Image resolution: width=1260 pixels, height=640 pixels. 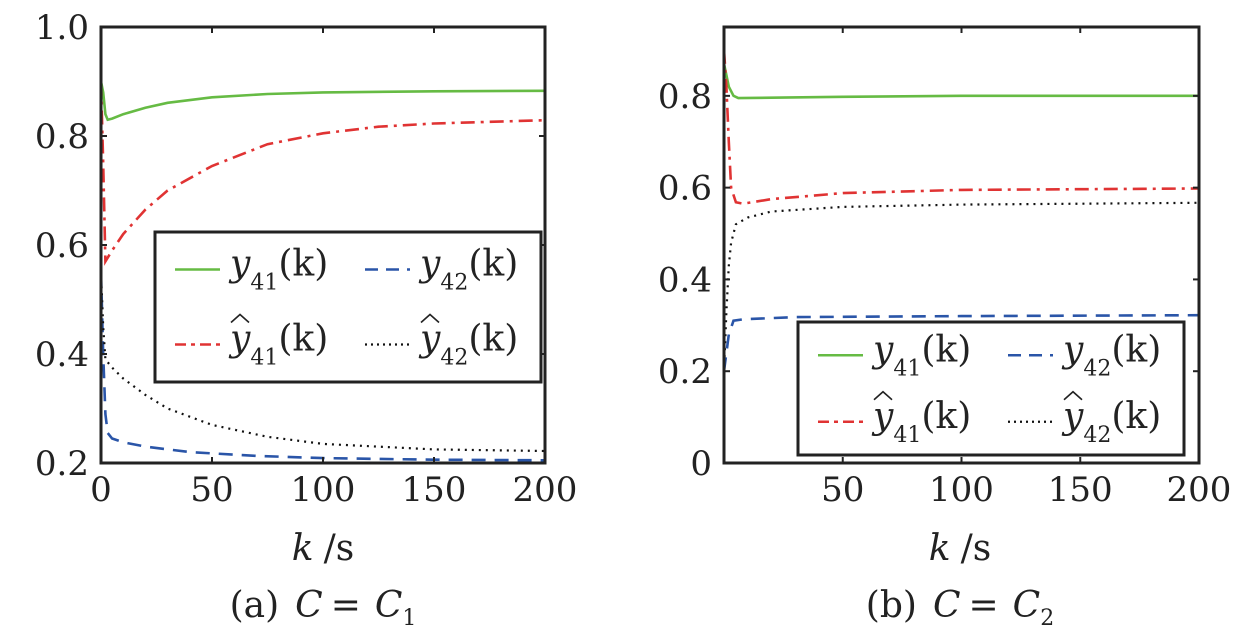 What do you see at coordinates (1047, 618) in the screenshot?
I see `caption-rhs-sub: 2` at bounding box center [1047, 618].